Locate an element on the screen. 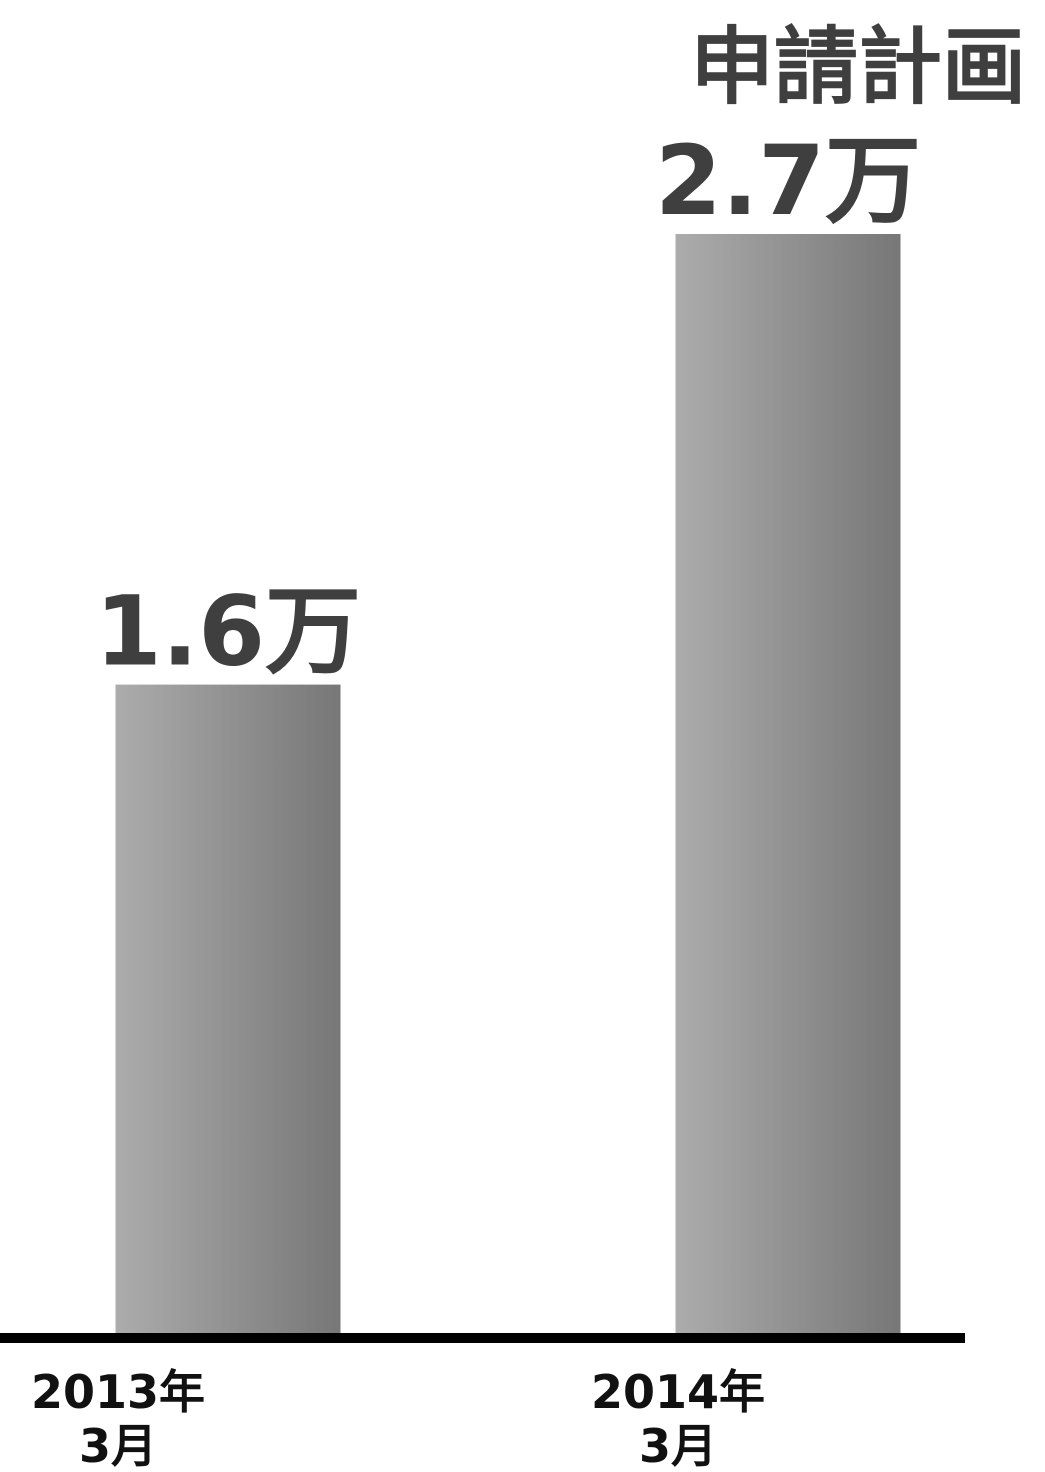  x-tick-label-line1: 2013年 is located at coordinates (118, 1392).